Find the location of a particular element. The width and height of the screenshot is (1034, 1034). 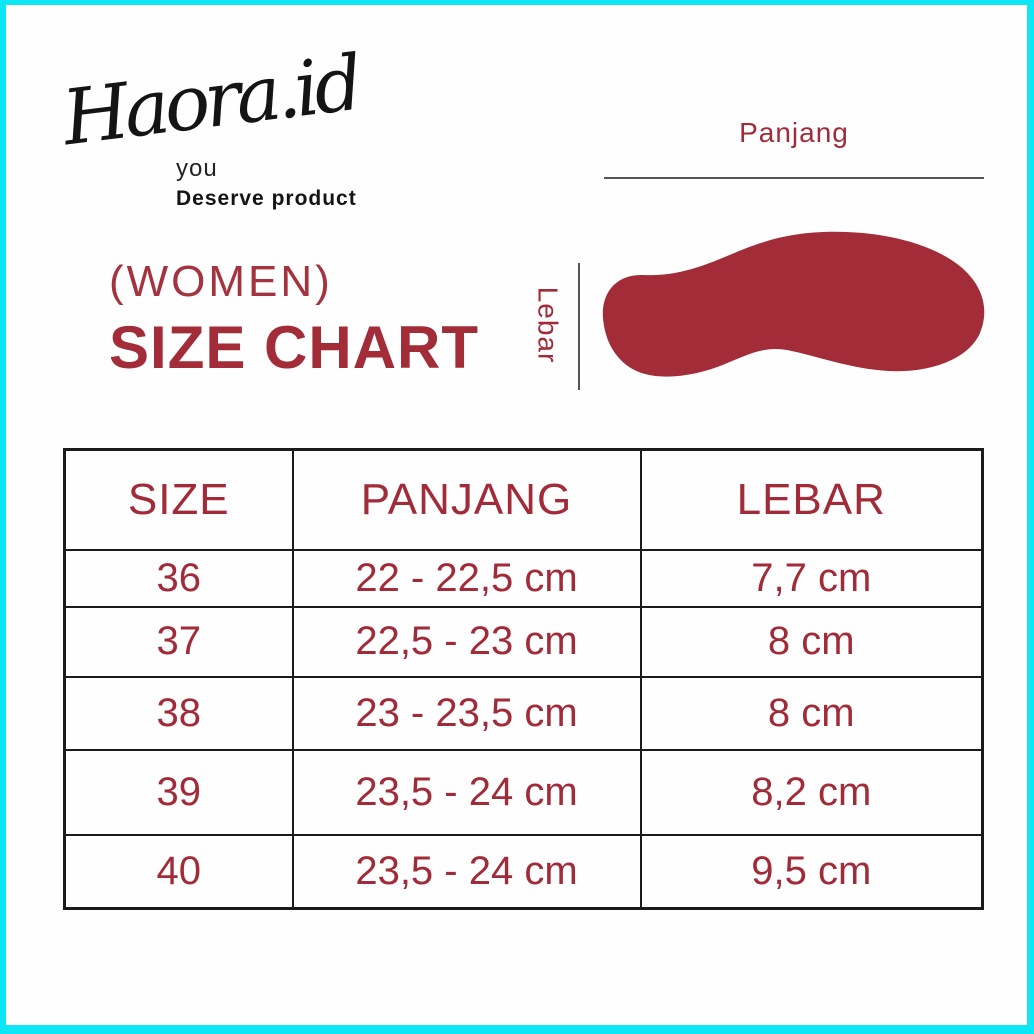

page-title: (WOMEN) SIZE CHART is located at coordinates (294, 319).